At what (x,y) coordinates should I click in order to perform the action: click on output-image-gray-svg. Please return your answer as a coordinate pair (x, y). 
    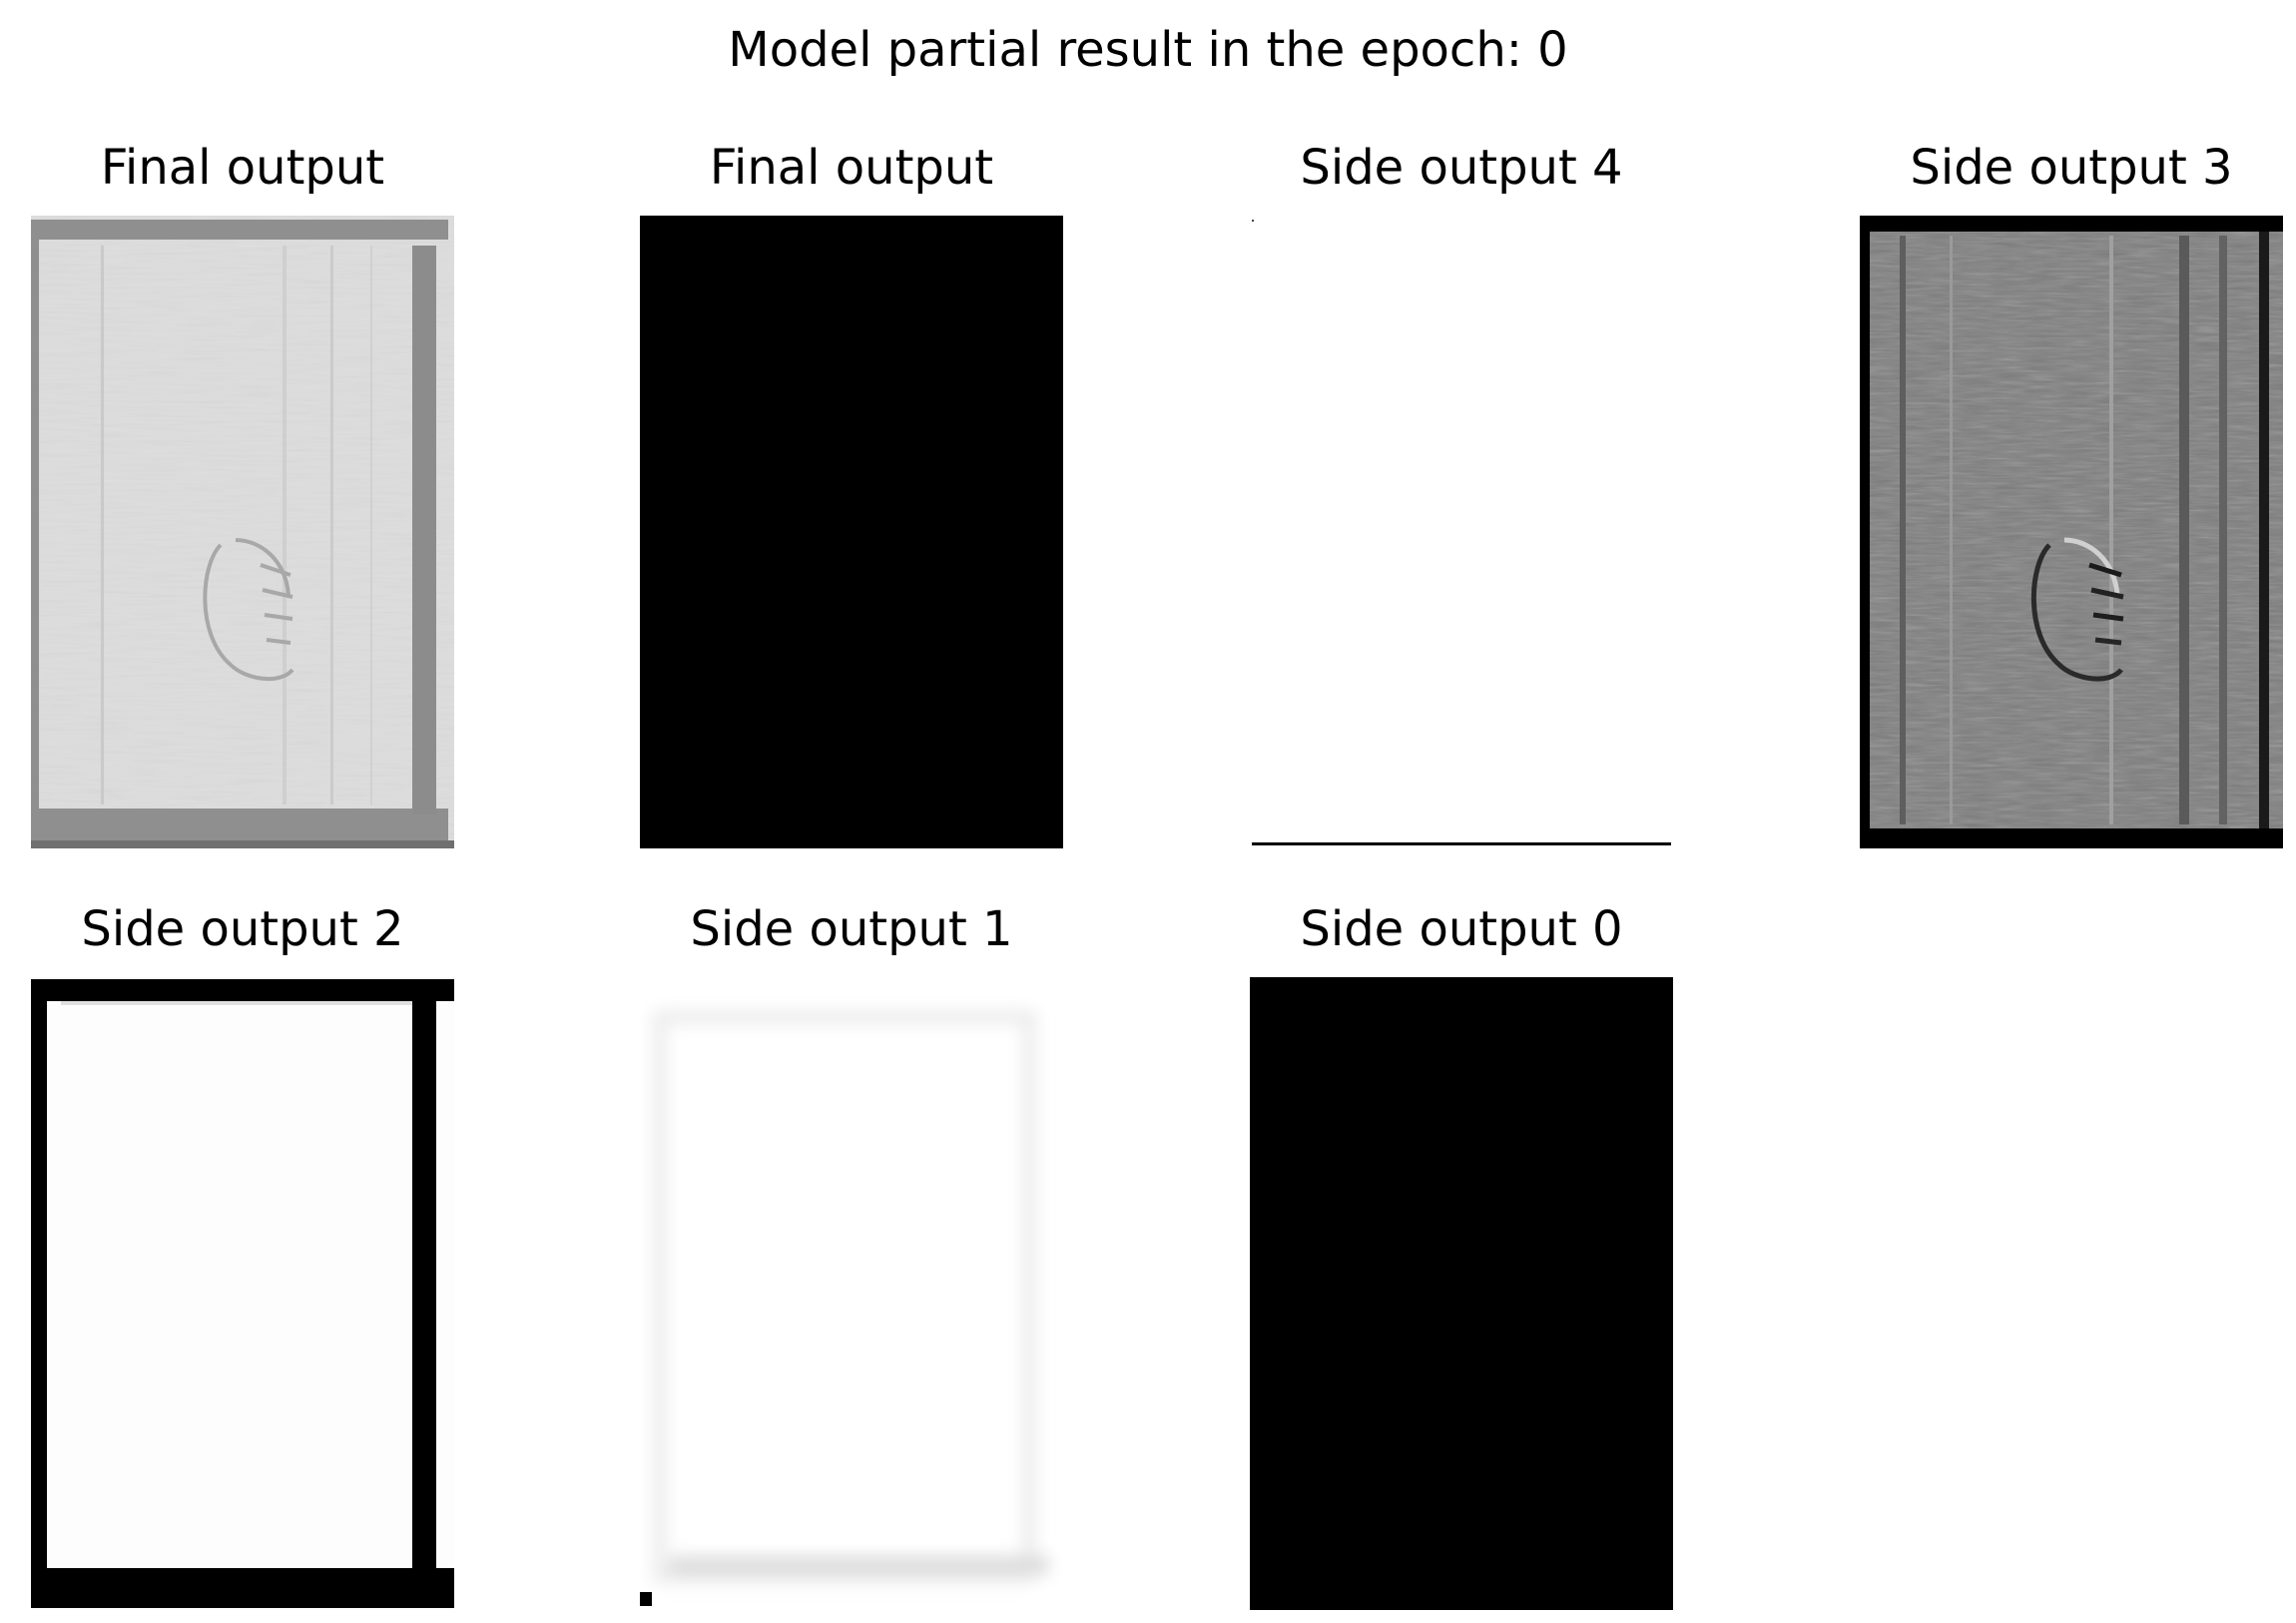
    Looking at the image, I should click on (243, 532).